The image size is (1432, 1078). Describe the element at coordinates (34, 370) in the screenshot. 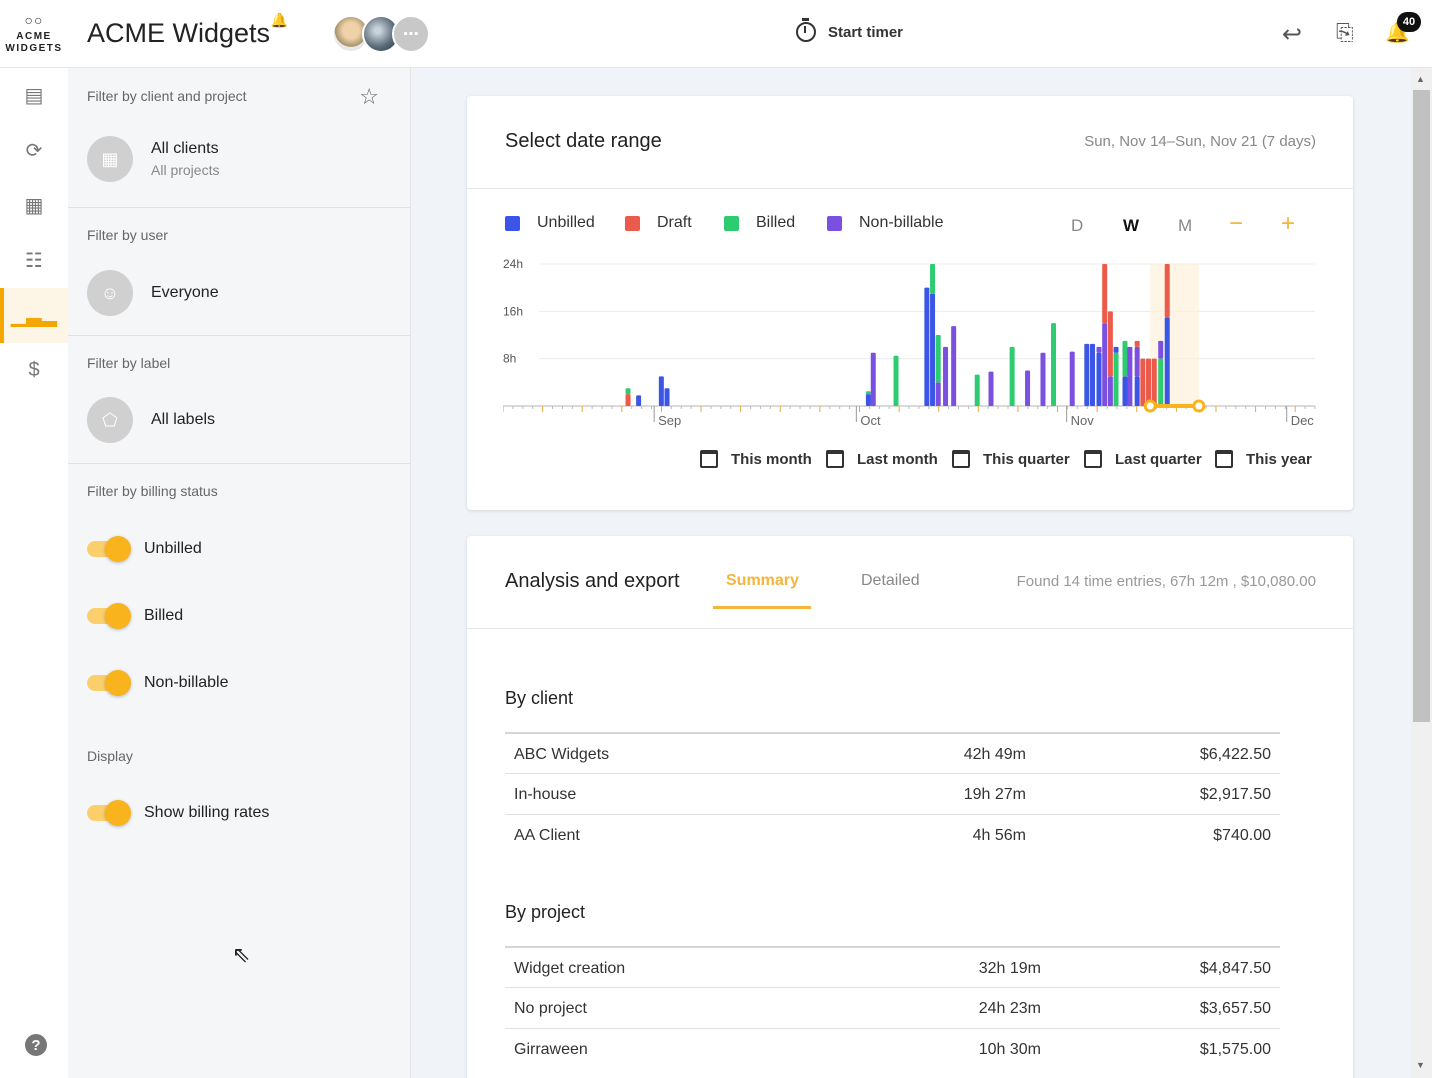

I see `invoices-dollar-icon: $` at that location.